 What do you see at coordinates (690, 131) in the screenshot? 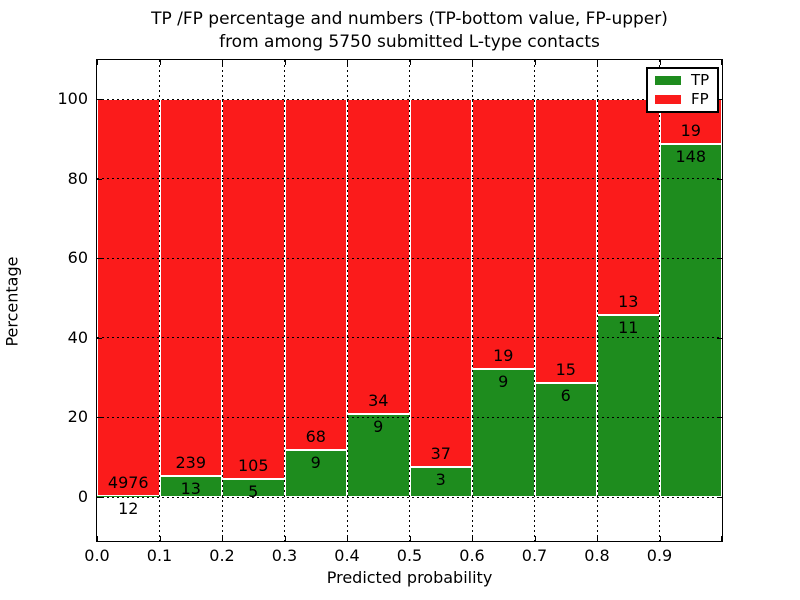
I see `fp-count-label: 19` at bounding box center [690, 131].